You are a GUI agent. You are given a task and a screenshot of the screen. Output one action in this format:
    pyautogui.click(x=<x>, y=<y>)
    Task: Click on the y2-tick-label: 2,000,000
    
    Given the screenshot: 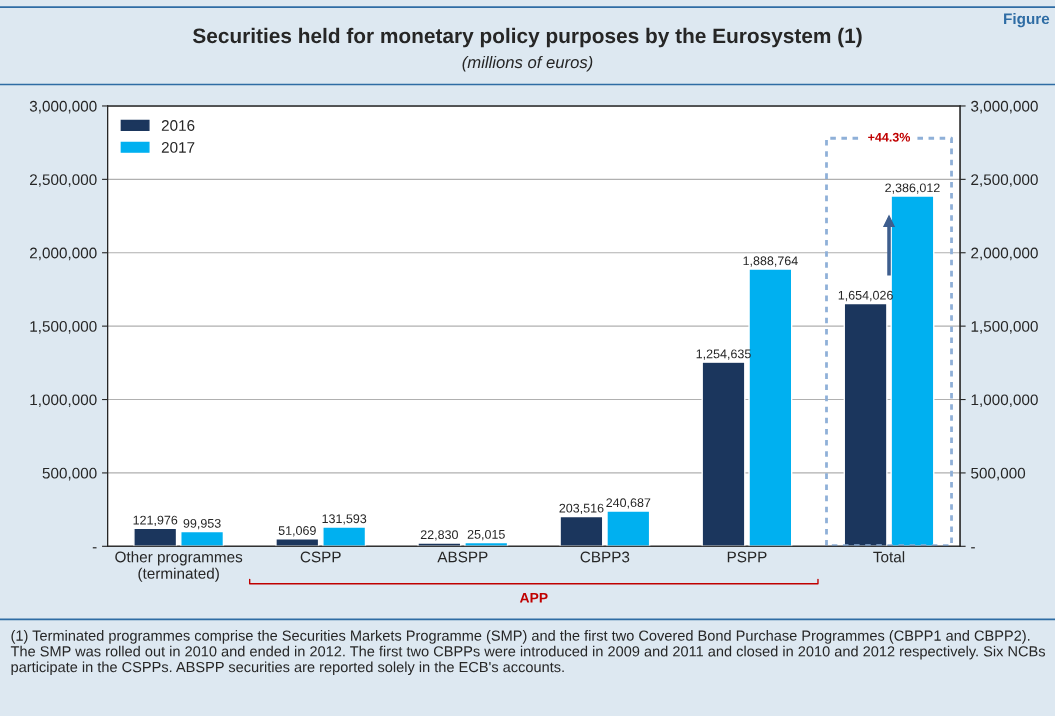 What is the action you would take?
    pyautogui.click(x=1004, y=254)
    